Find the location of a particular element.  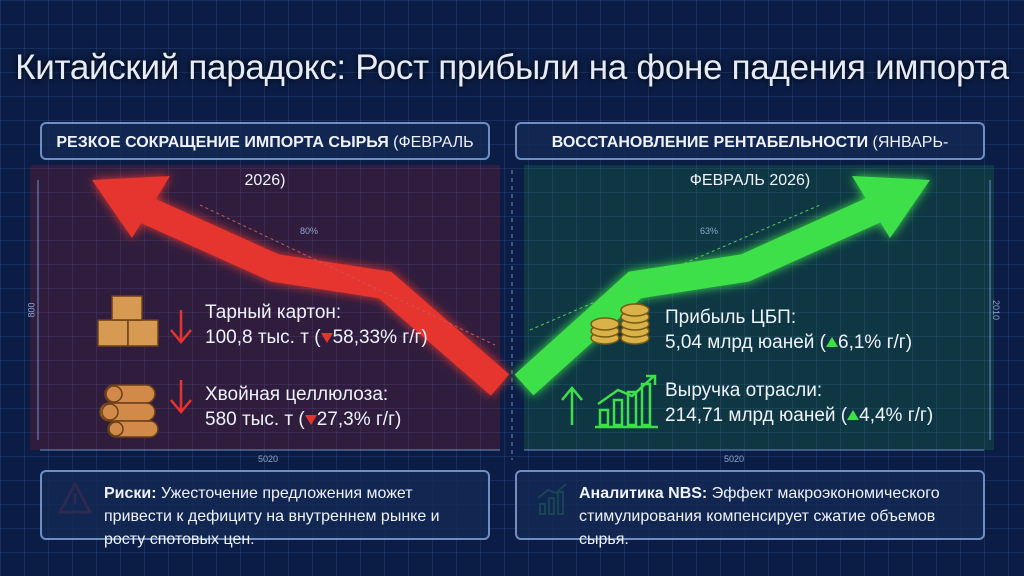

green-arrow-head is located at coordinates (891, 207).